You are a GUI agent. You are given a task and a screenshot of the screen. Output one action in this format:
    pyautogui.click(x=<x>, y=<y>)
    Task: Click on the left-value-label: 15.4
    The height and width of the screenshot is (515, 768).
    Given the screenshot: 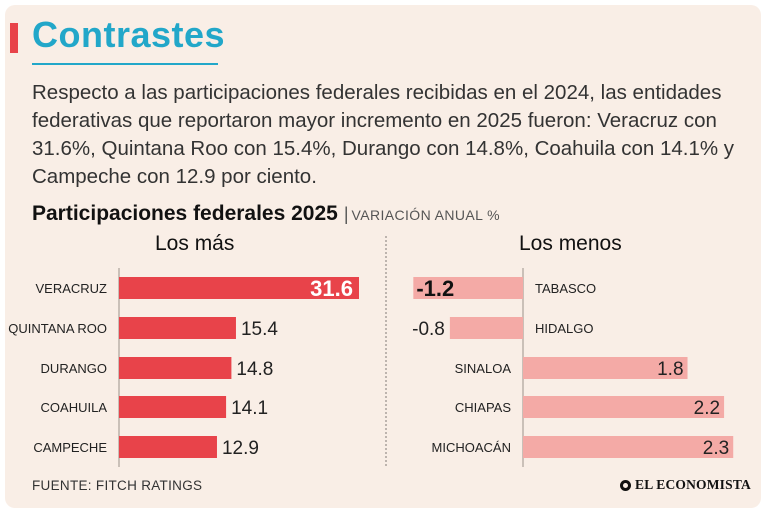 What is the action you would take?
    pyautogui.click(x=259, y=329)
    